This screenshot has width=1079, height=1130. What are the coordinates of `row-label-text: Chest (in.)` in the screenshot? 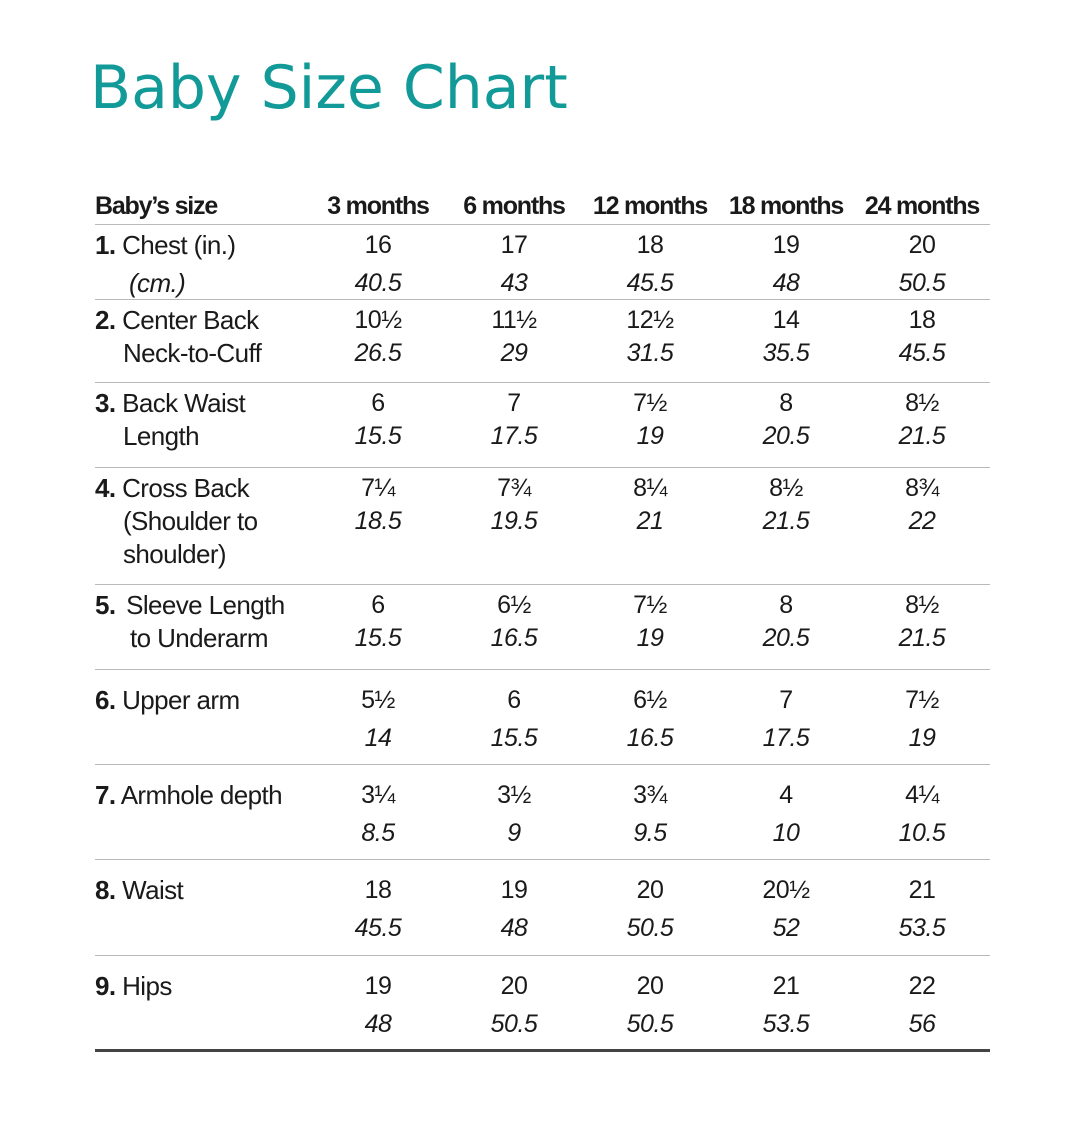 It's located at (179, 245).